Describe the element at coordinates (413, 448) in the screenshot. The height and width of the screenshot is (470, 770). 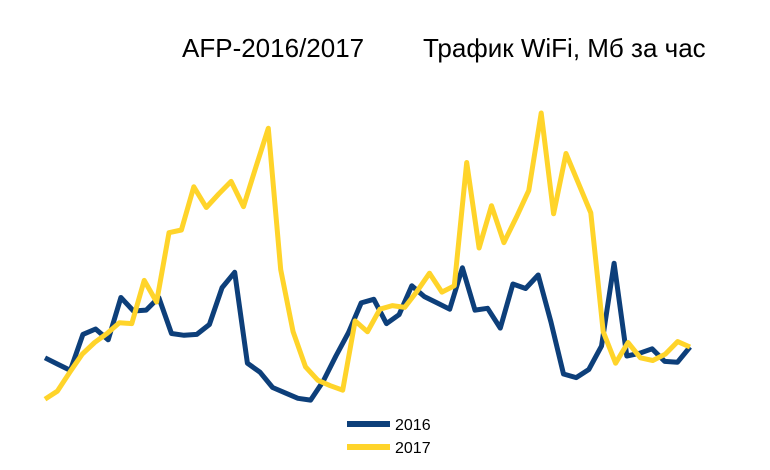
I see `legend-label-2017: 2017` at that location.